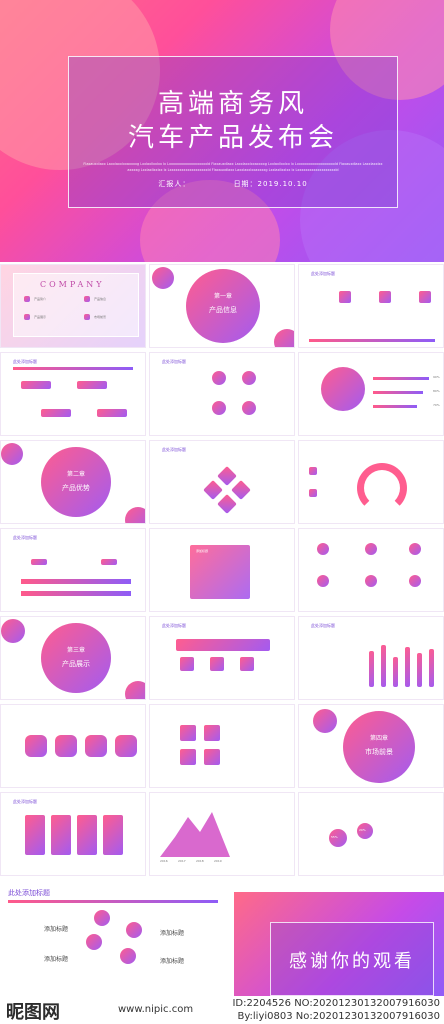 This screenshot has width=444, height=1024. Describe the element at coordinates (436, 377) in the screenshot. I see `percent-label: 90%` at that location.